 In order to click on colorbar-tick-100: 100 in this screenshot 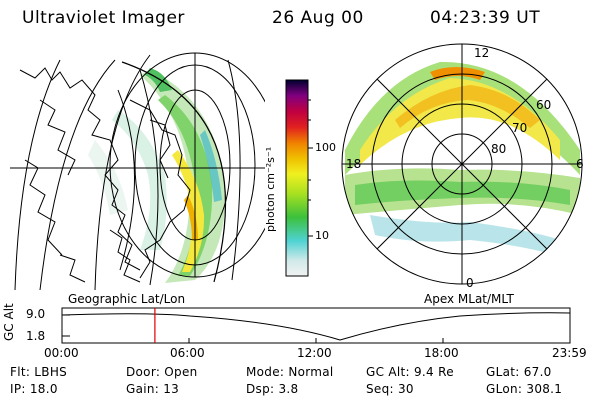, I will do `click(325, 147)`.